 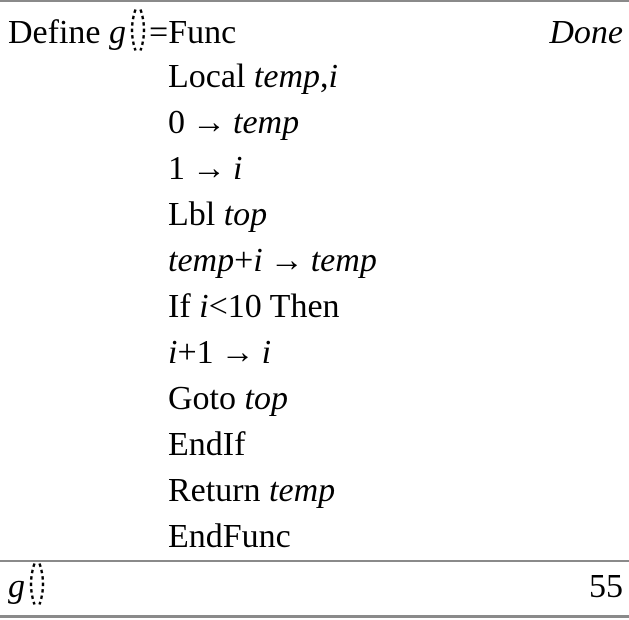 I want to click on history-line-expression: i+1 → i, so click(x=219, y=353).